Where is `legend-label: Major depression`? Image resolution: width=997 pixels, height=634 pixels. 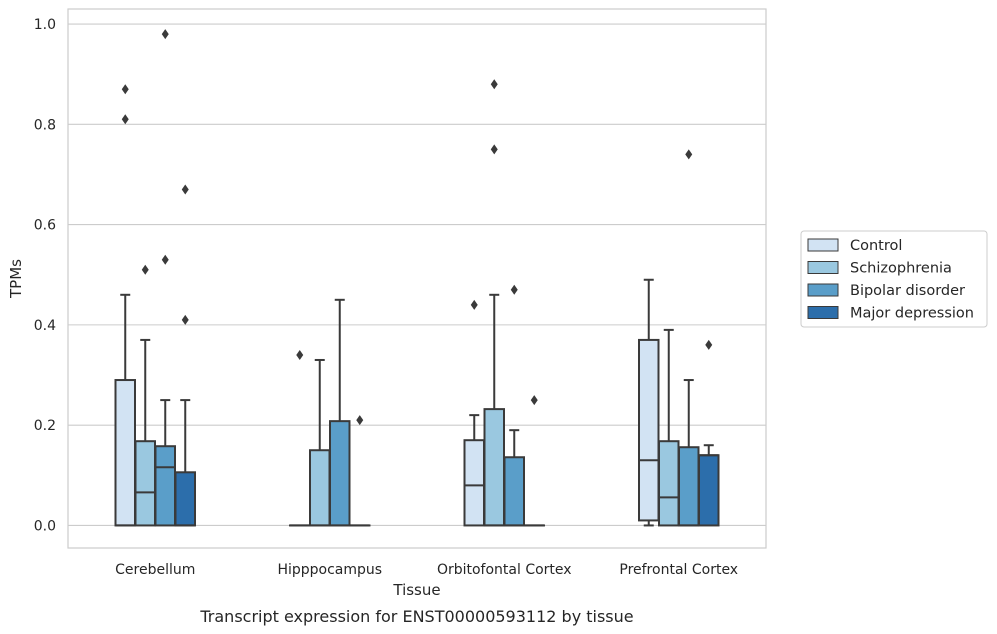
legend-label: Major depression is located at coordinates (912, 314).